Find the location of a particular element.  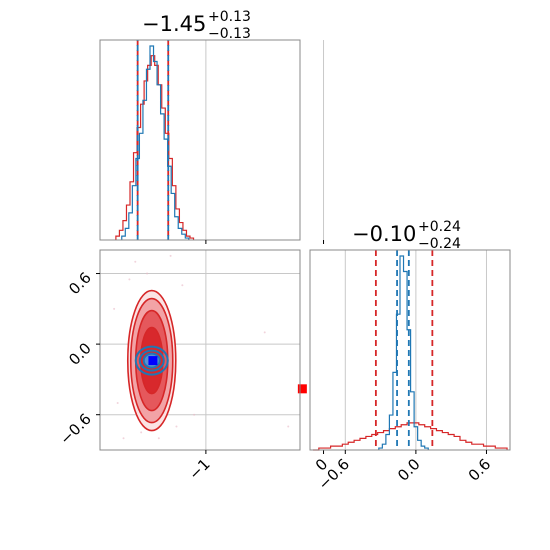

hist2-frame is located at coordinates (410, 350).